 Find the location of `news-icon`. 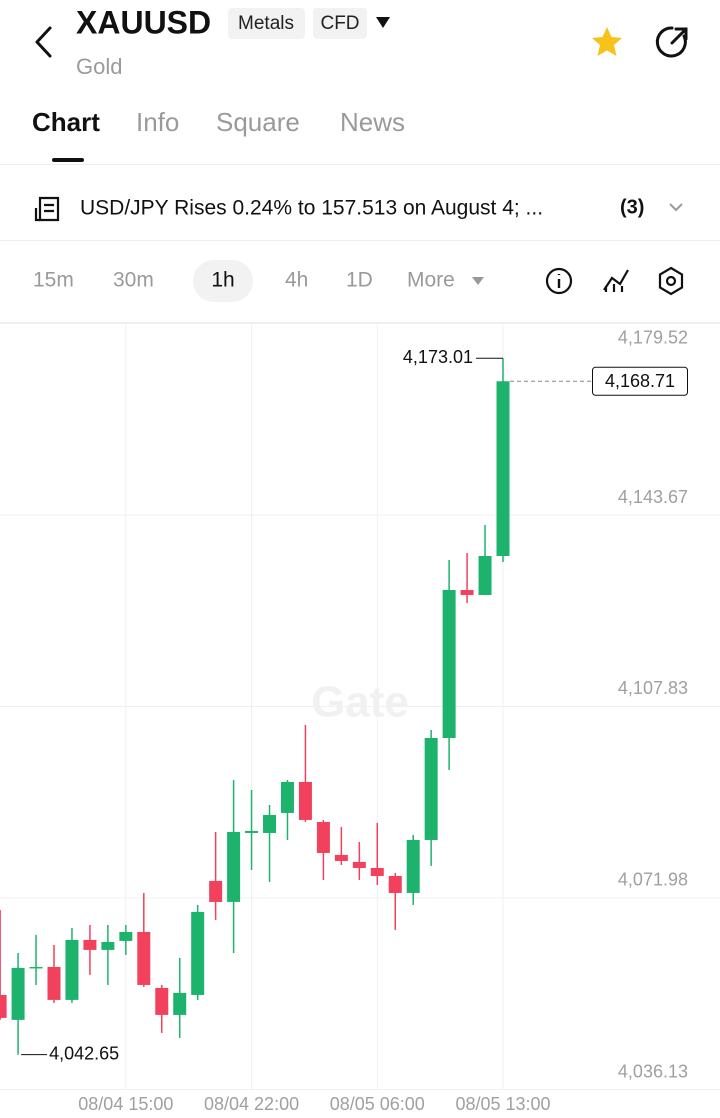

news-icon is located at coordinates (47, 209).